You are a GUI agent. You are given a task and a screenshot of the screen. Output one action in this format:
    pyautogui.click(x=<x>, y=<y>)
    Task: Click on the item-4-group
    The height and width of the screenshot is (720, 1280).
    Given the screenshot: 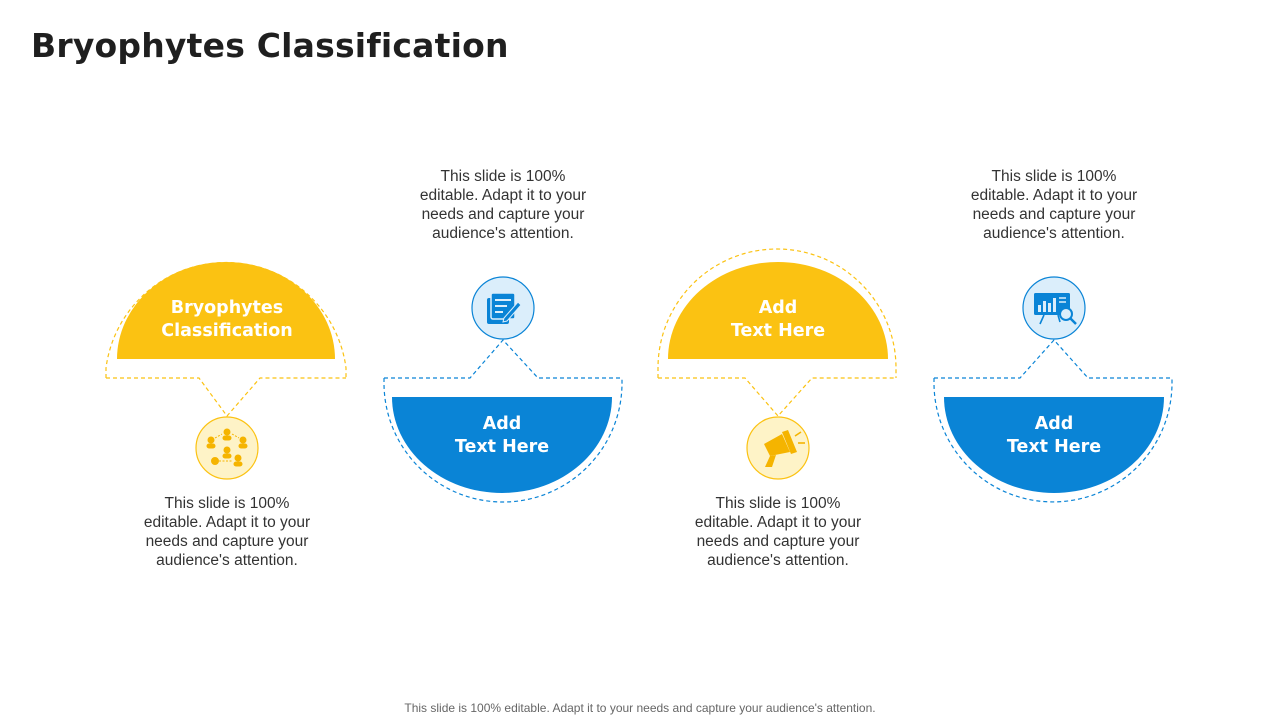 What is the action you would take?
    pyautogui.click(x=1053, y=389)
    